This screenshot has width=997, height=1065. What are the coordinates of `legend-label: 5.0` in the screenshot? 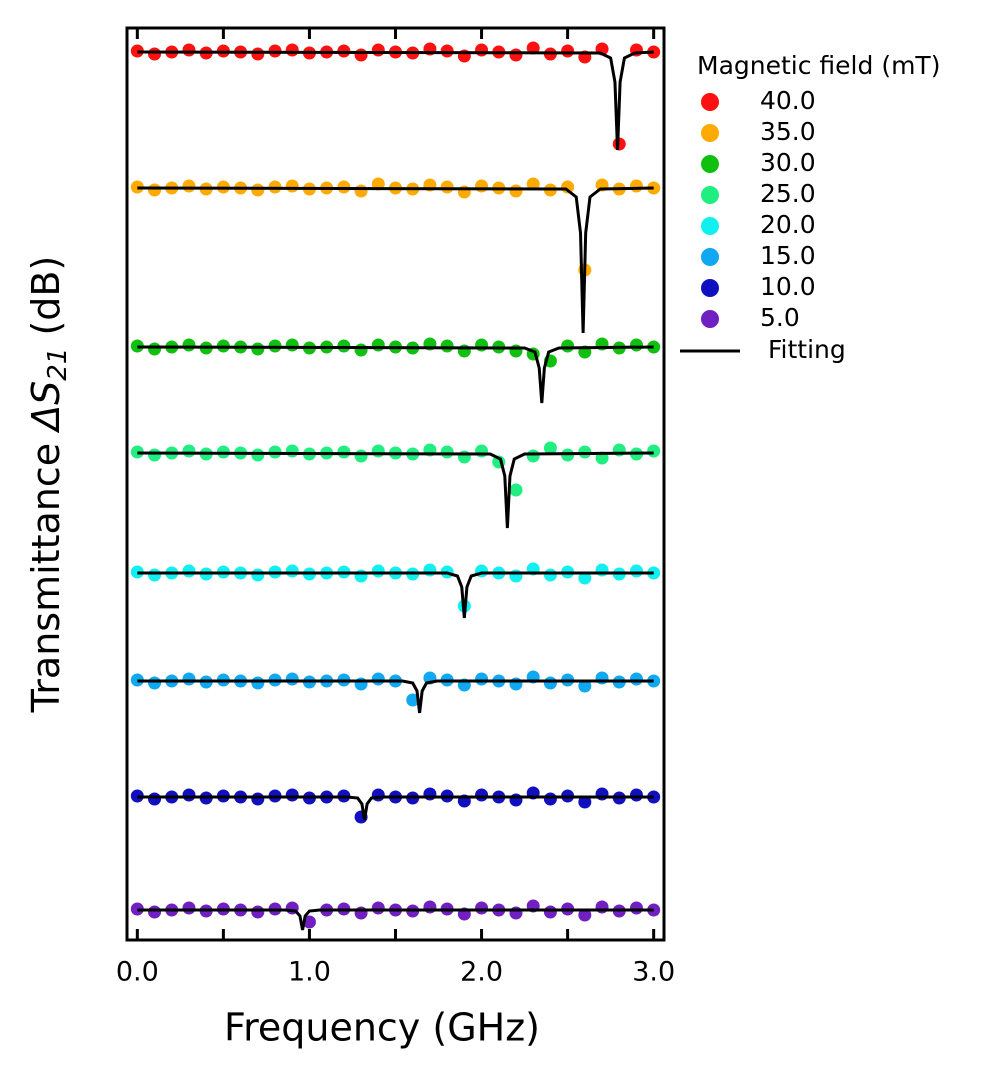 It's located at (780, 317).